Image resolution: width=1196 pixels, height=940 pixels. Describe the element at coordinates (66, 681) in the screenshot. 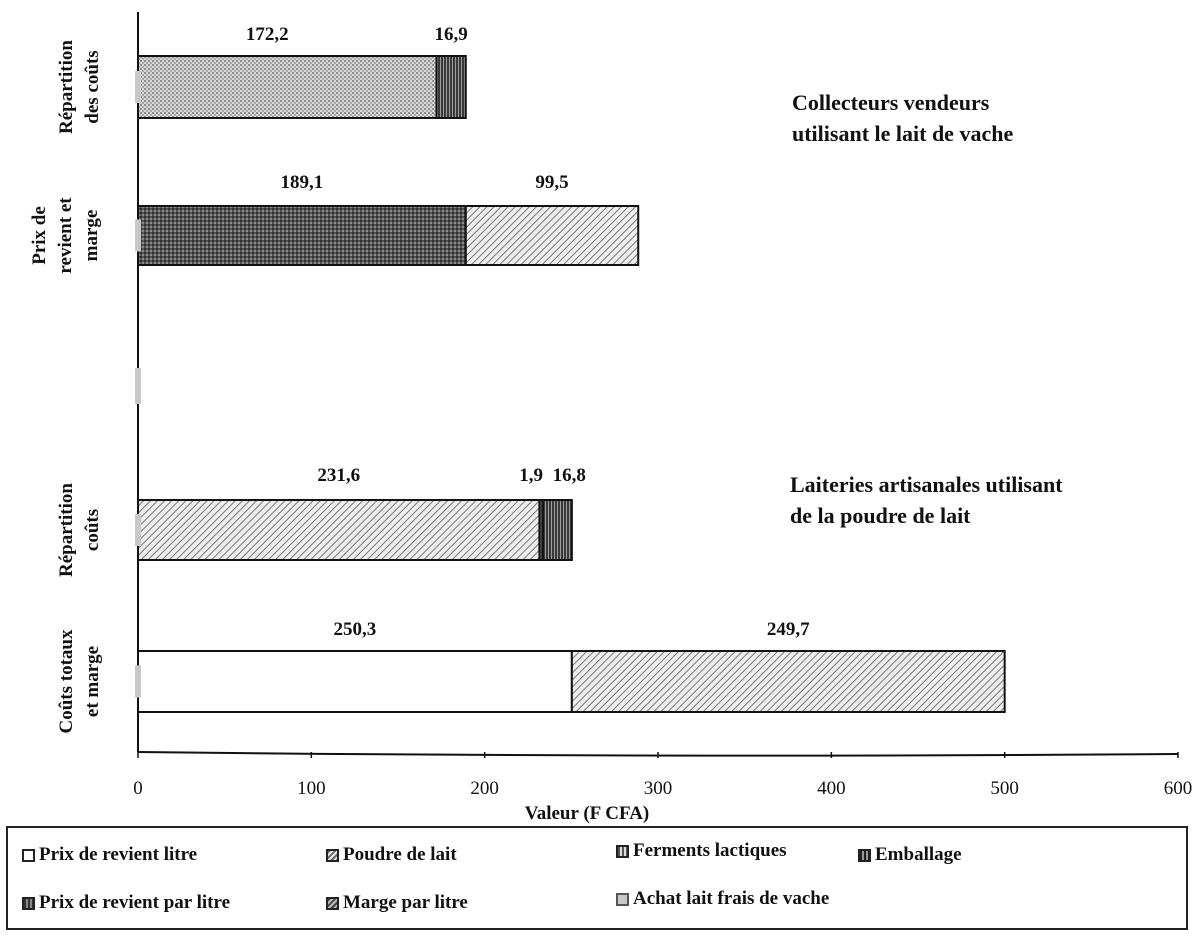

I see `category-label-line: Coûts totaux` at that location.